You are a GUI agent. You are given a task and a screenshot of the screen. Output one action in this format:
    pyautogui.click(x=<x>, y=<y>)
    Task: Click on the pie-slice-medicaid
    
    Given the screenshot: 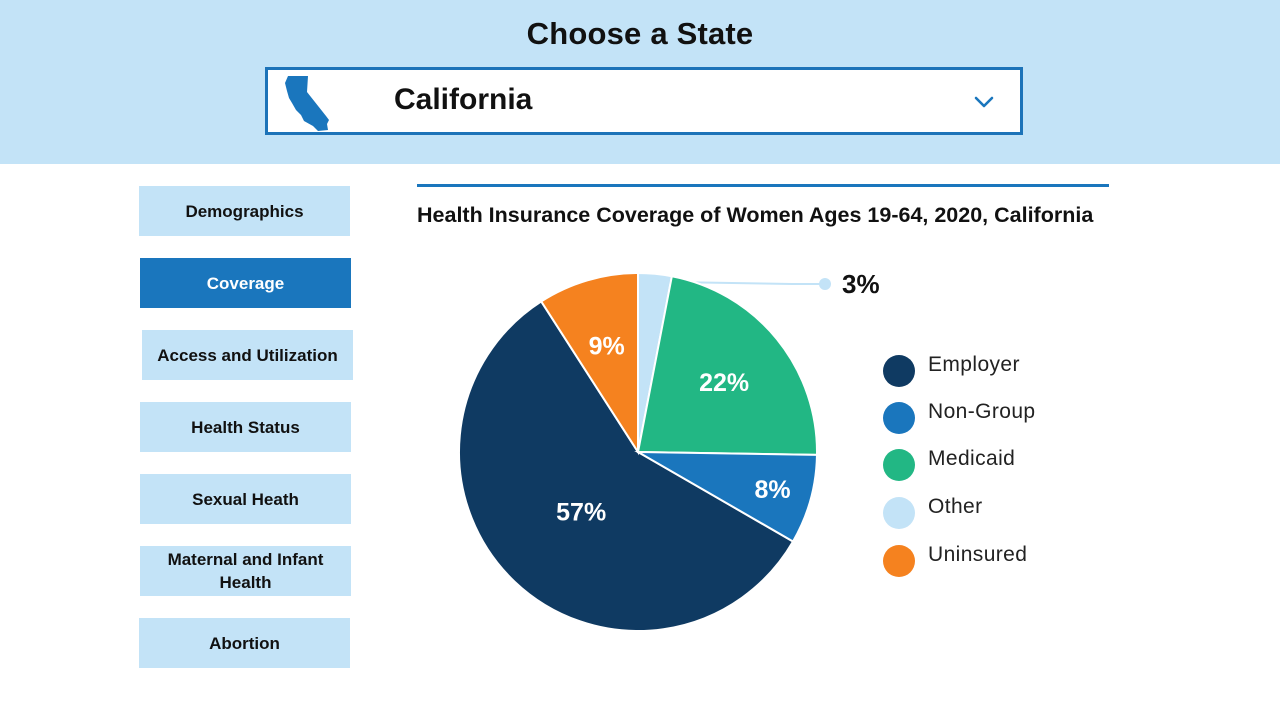 What is the action you would take?
    pyautogui.click(x=727, y=365)
    